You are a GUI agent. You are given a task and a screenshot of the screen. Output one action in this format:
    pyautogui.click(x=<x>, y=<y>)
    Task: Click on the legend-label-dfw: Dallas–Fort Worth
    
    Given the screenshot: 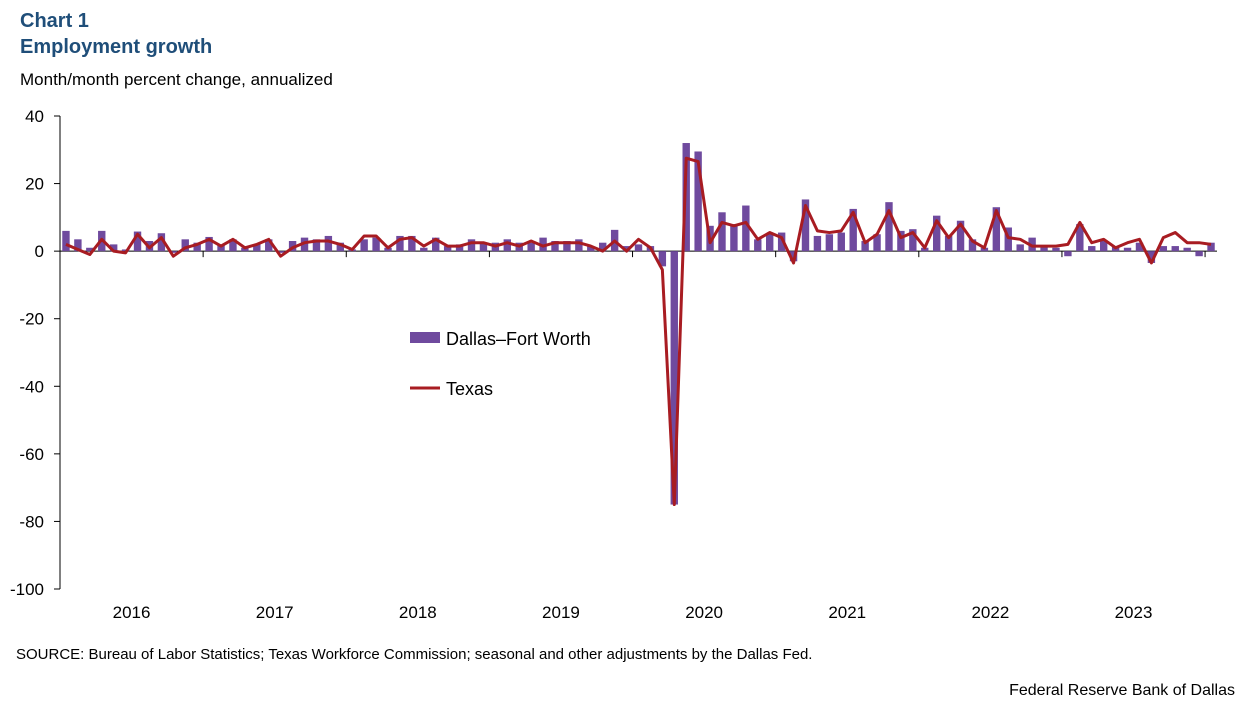 What is the action you would take?
    pyautogui.click(x=518, y=339)
    